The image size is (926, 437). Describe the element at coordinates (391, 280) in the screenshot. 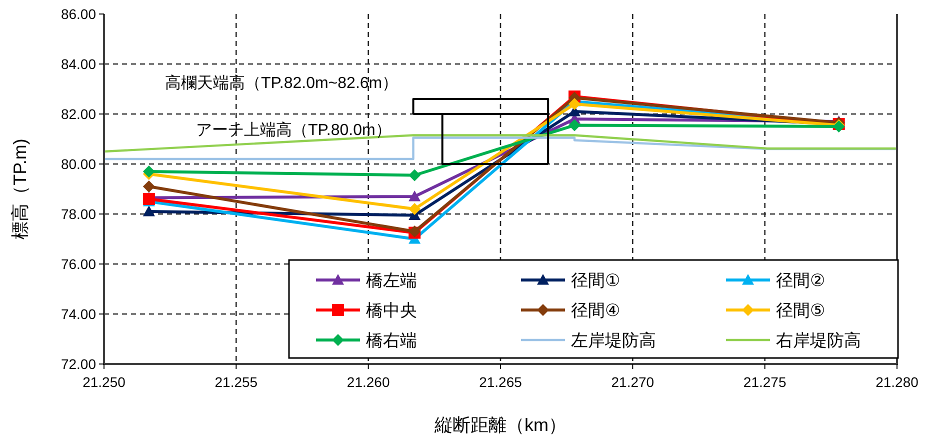

I see `legend-label: 橋左端` at that location.